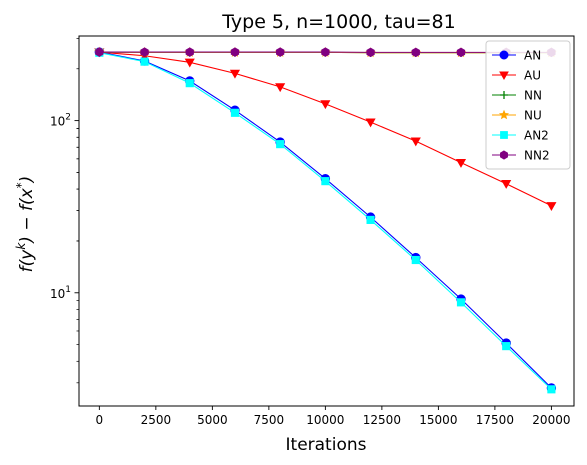 This screenshot has width=587, height=465. I want to click on y-axis-label: f(yk) − f(x*), so click(25, 224).